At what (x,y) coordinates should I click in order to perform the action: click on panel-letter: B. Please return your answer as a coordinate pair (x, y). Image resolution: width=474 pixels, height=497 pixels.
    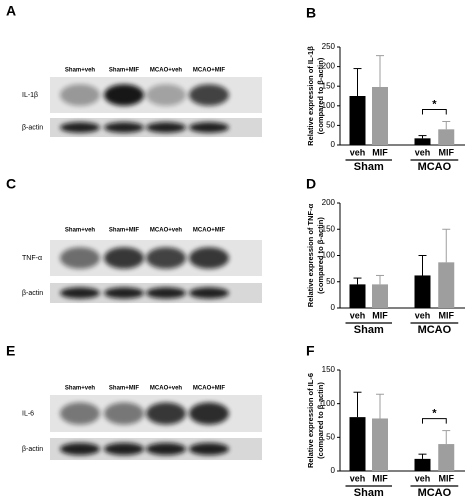
    Looking at the image, I should click on (311, 13).